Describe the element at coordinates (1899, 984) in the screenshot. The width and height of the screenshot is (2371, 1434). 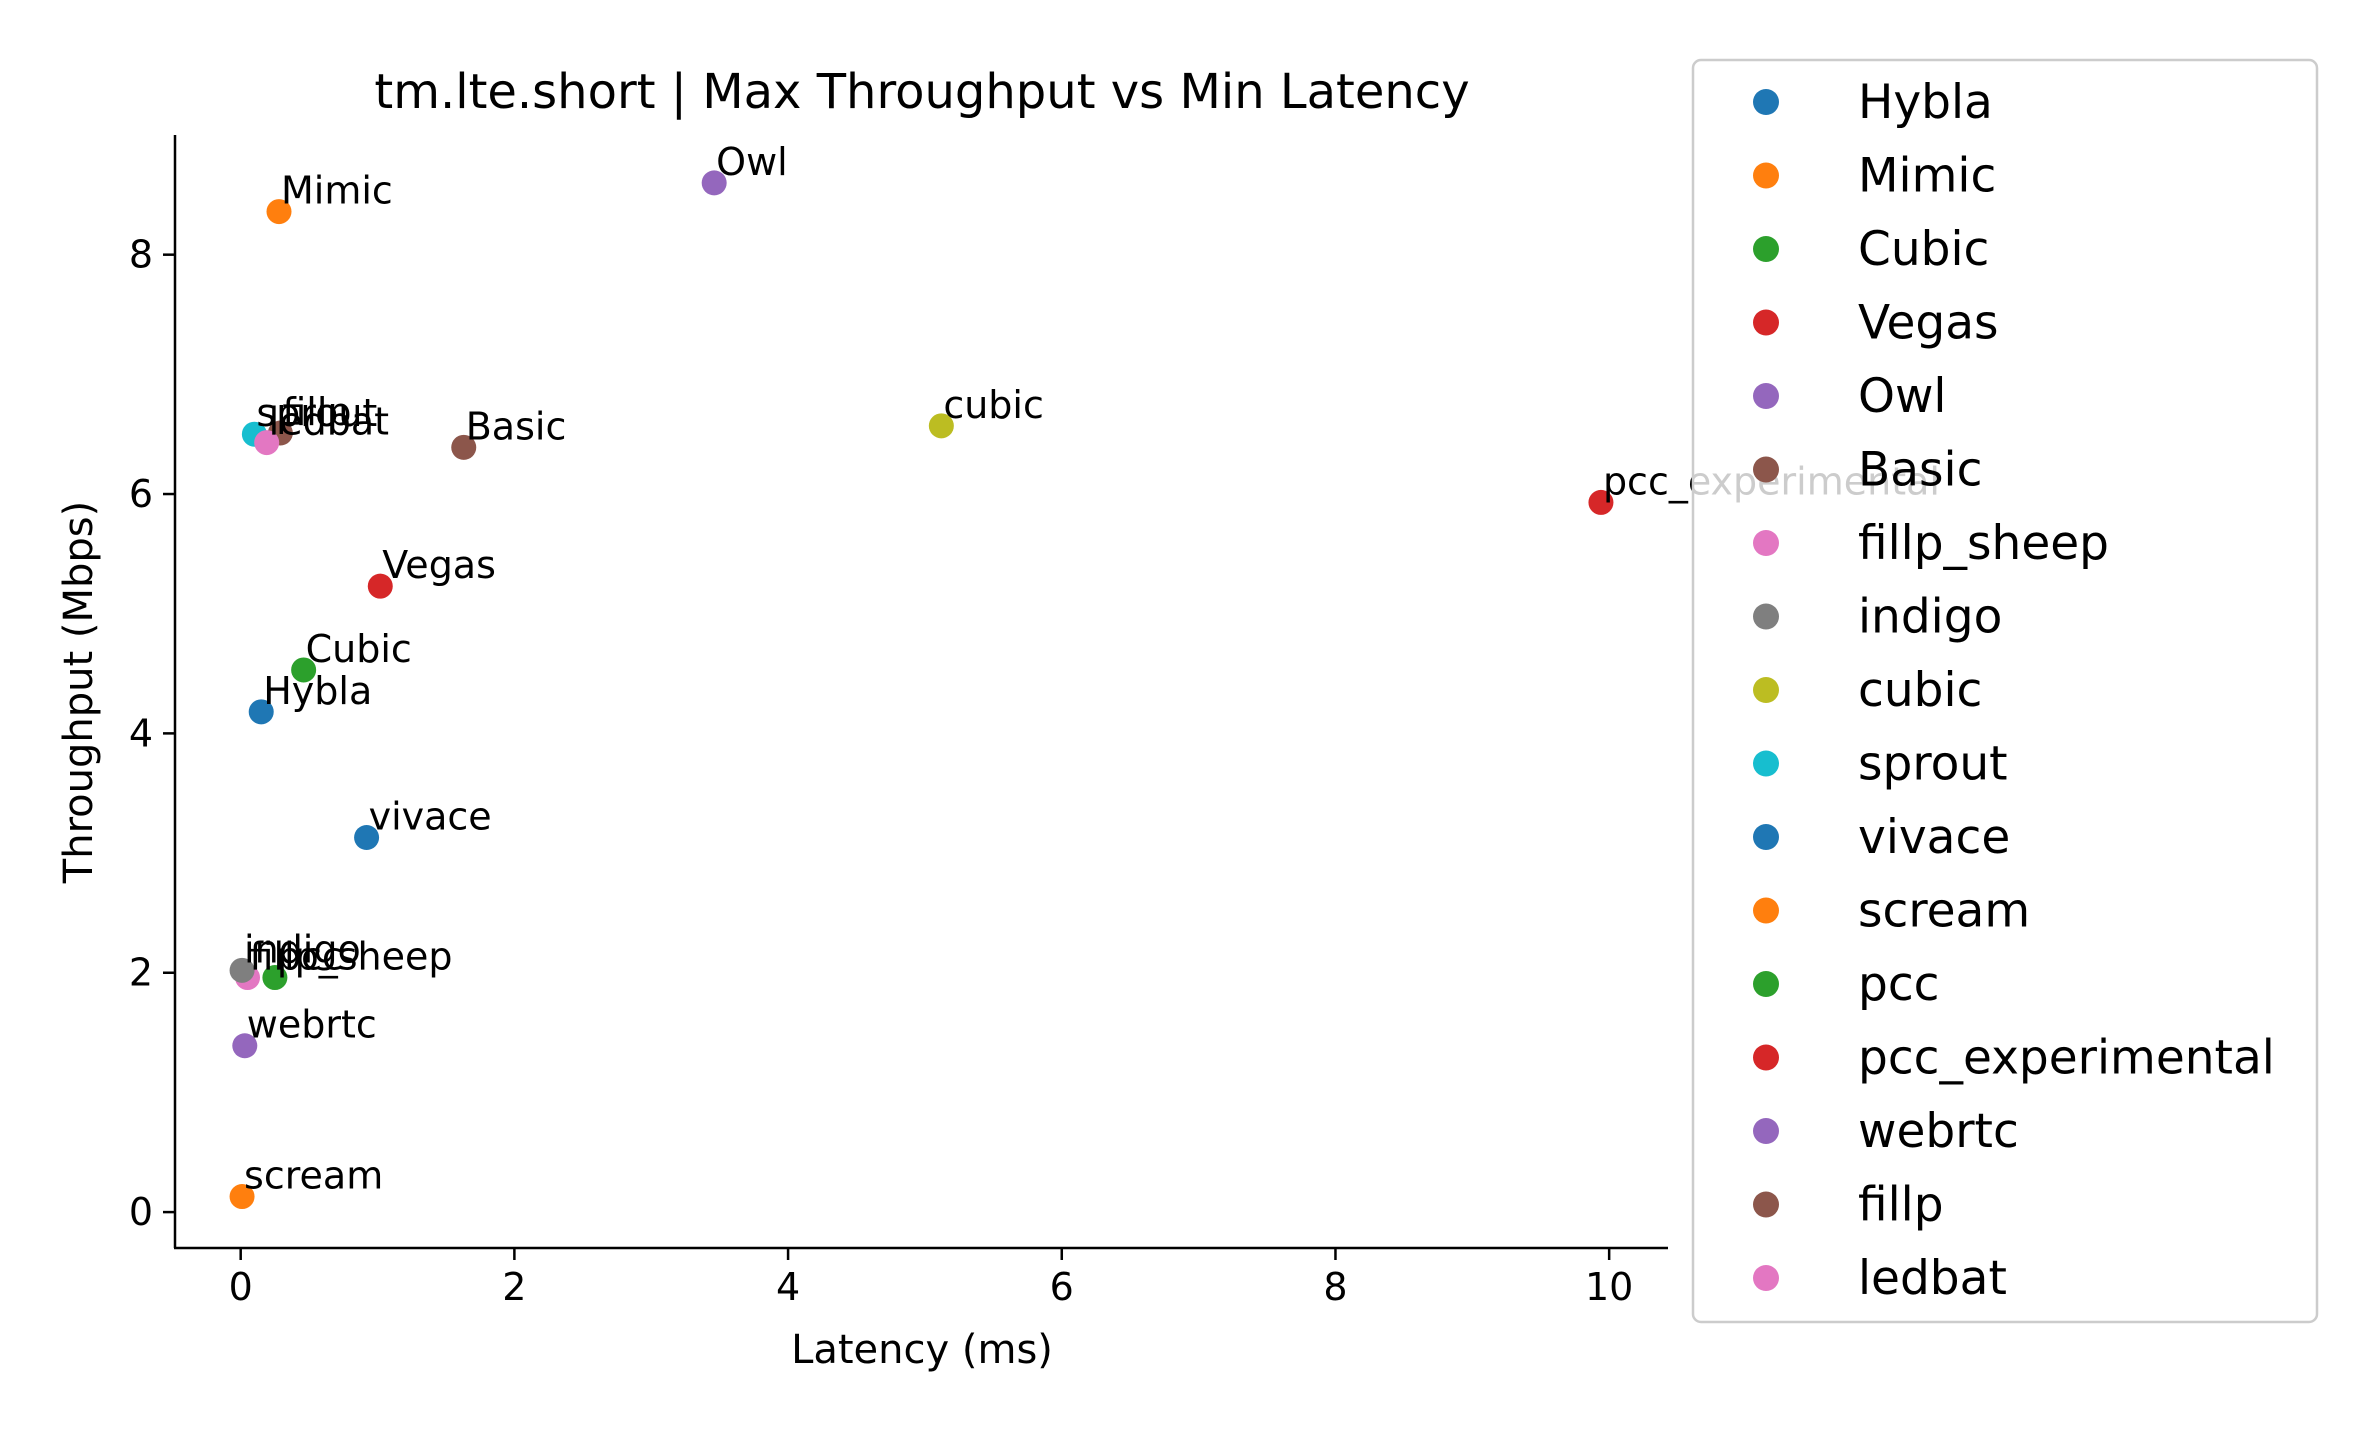
I see `legend-entry: pcc` at that location.